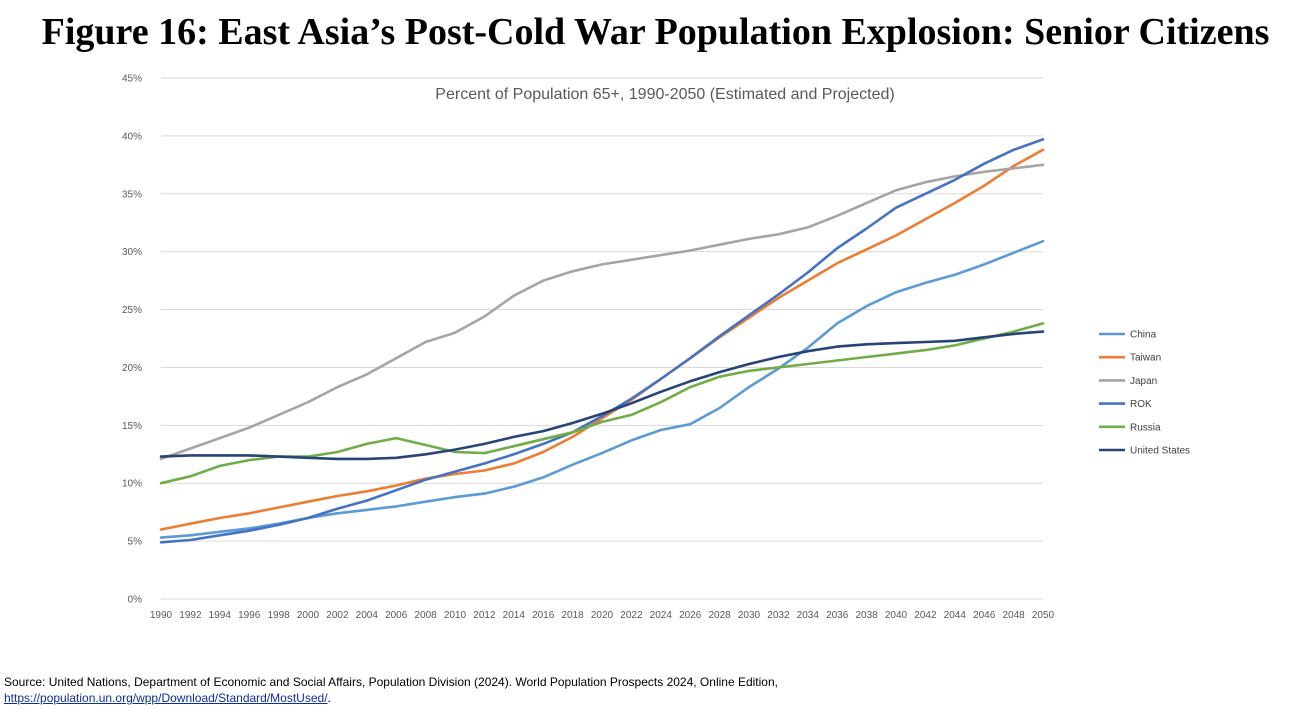 The image size is (1311, 712). I want to click on y-tick-label: 45%, so click(132, 79).